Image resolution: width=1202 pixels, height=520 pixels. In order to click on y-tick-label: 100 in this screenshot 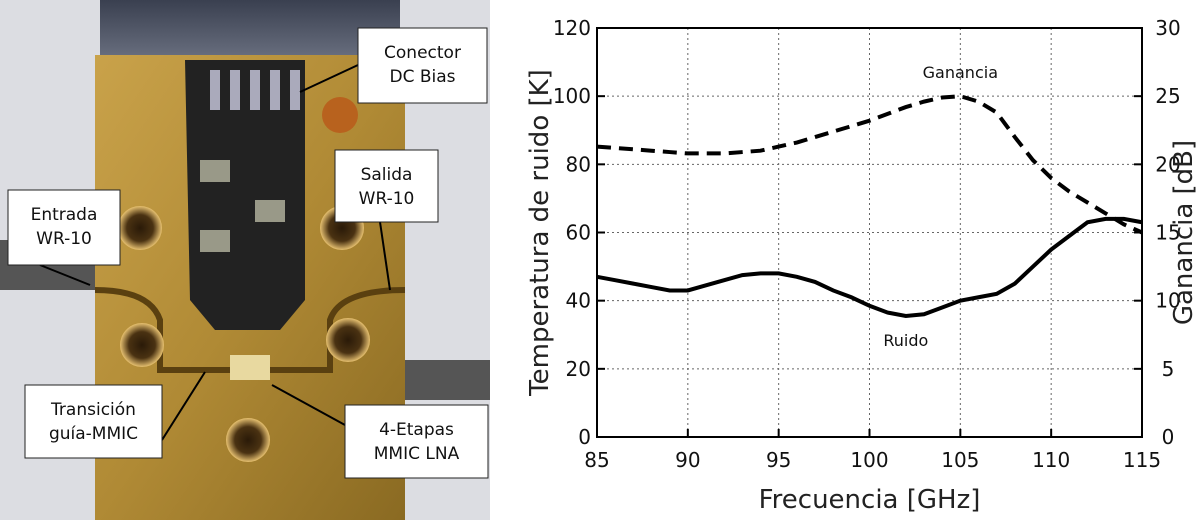, I will do `click(572, 96)`.